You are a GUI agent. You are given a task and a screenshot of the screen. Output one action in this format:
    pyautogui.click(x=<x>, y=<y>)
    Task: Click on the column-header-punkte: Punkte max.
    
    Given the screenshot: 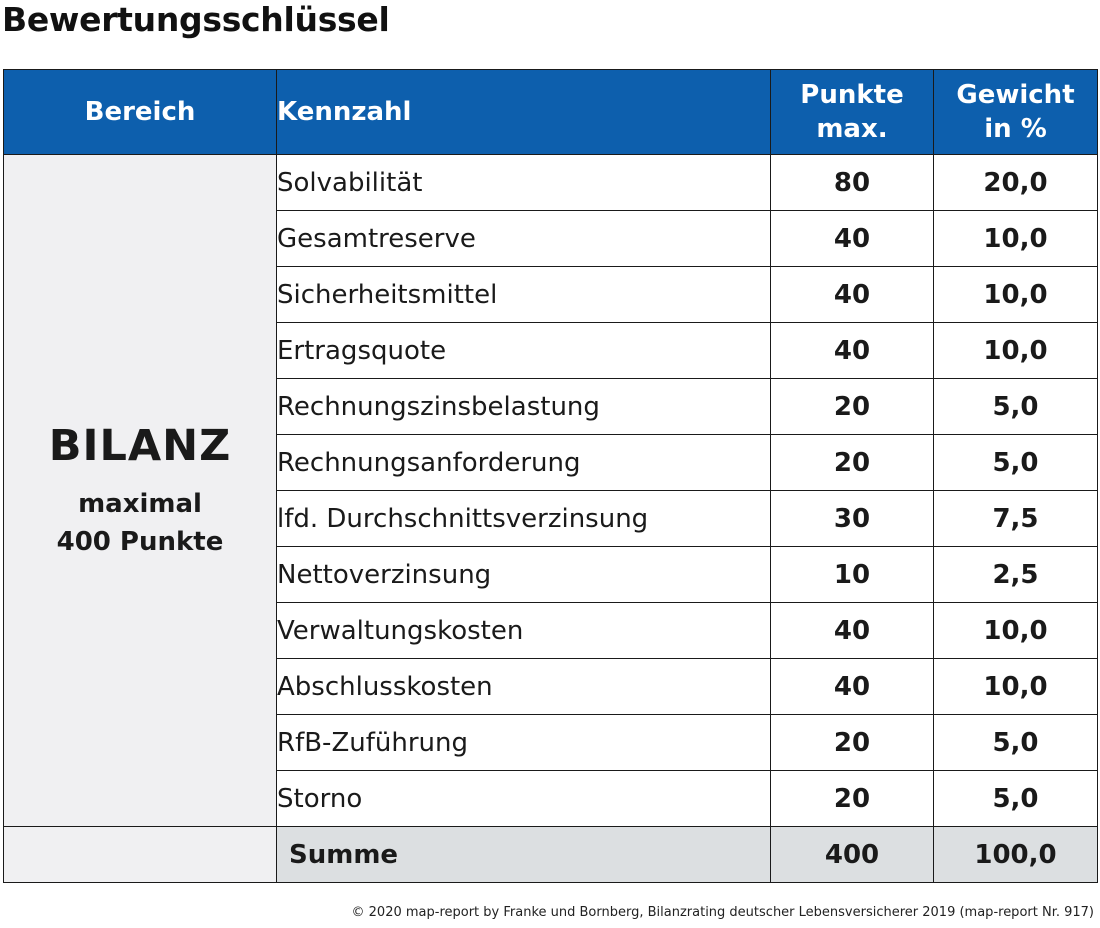 What is the action you would take?
    pyautogui.click(x=852, y=112)
    